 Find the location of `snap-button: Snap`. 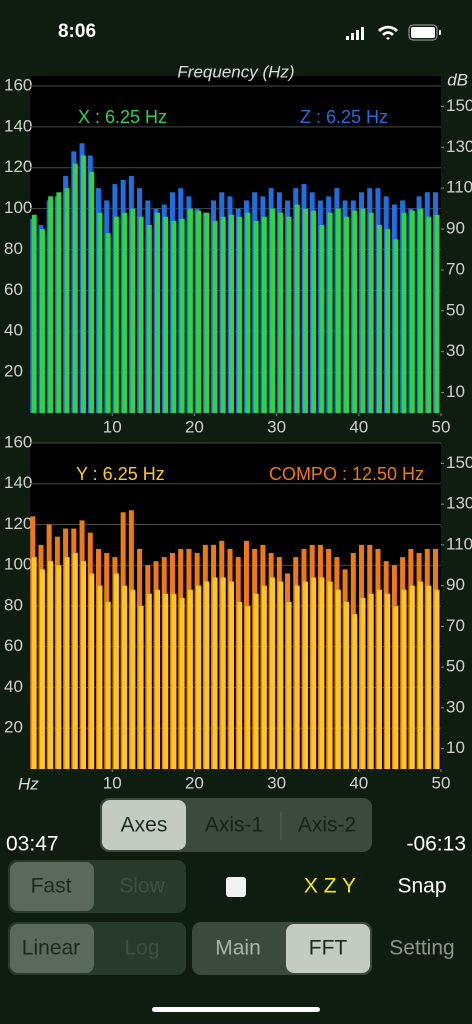

snap-button: Snap is located at coordinates (421, 886).